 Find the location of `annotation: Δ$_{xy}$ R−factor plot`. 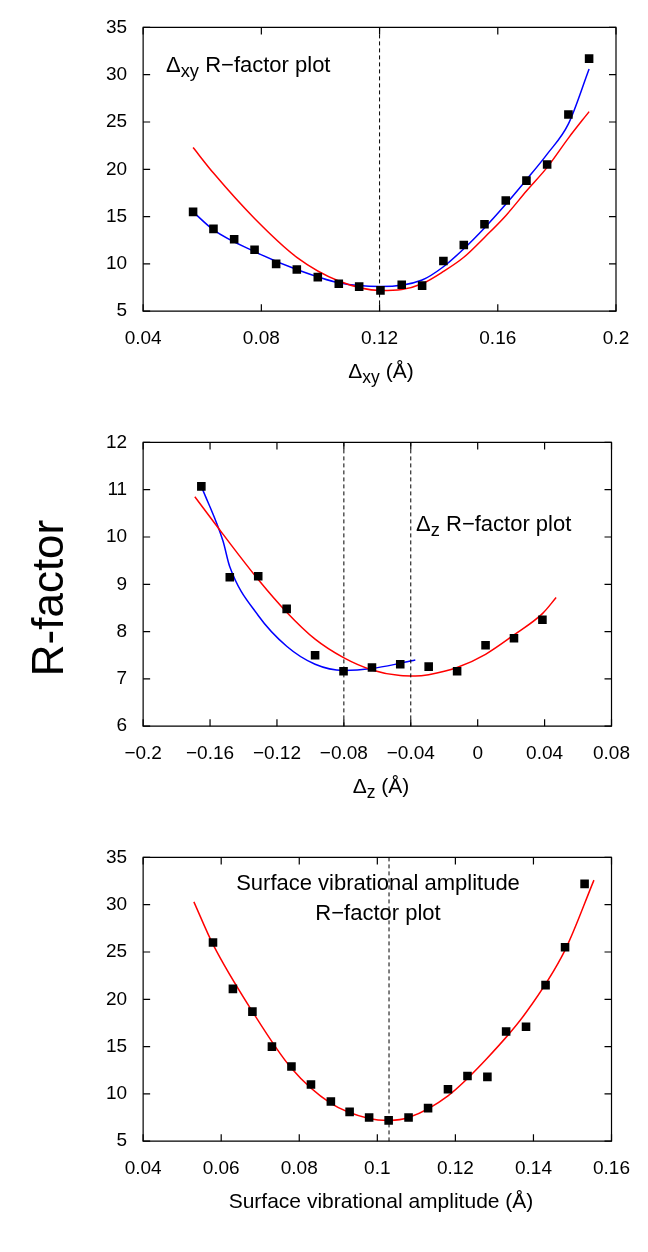

annotation: Δ$_{xy}$ R−factor plot is located at coordinates (249, 67).